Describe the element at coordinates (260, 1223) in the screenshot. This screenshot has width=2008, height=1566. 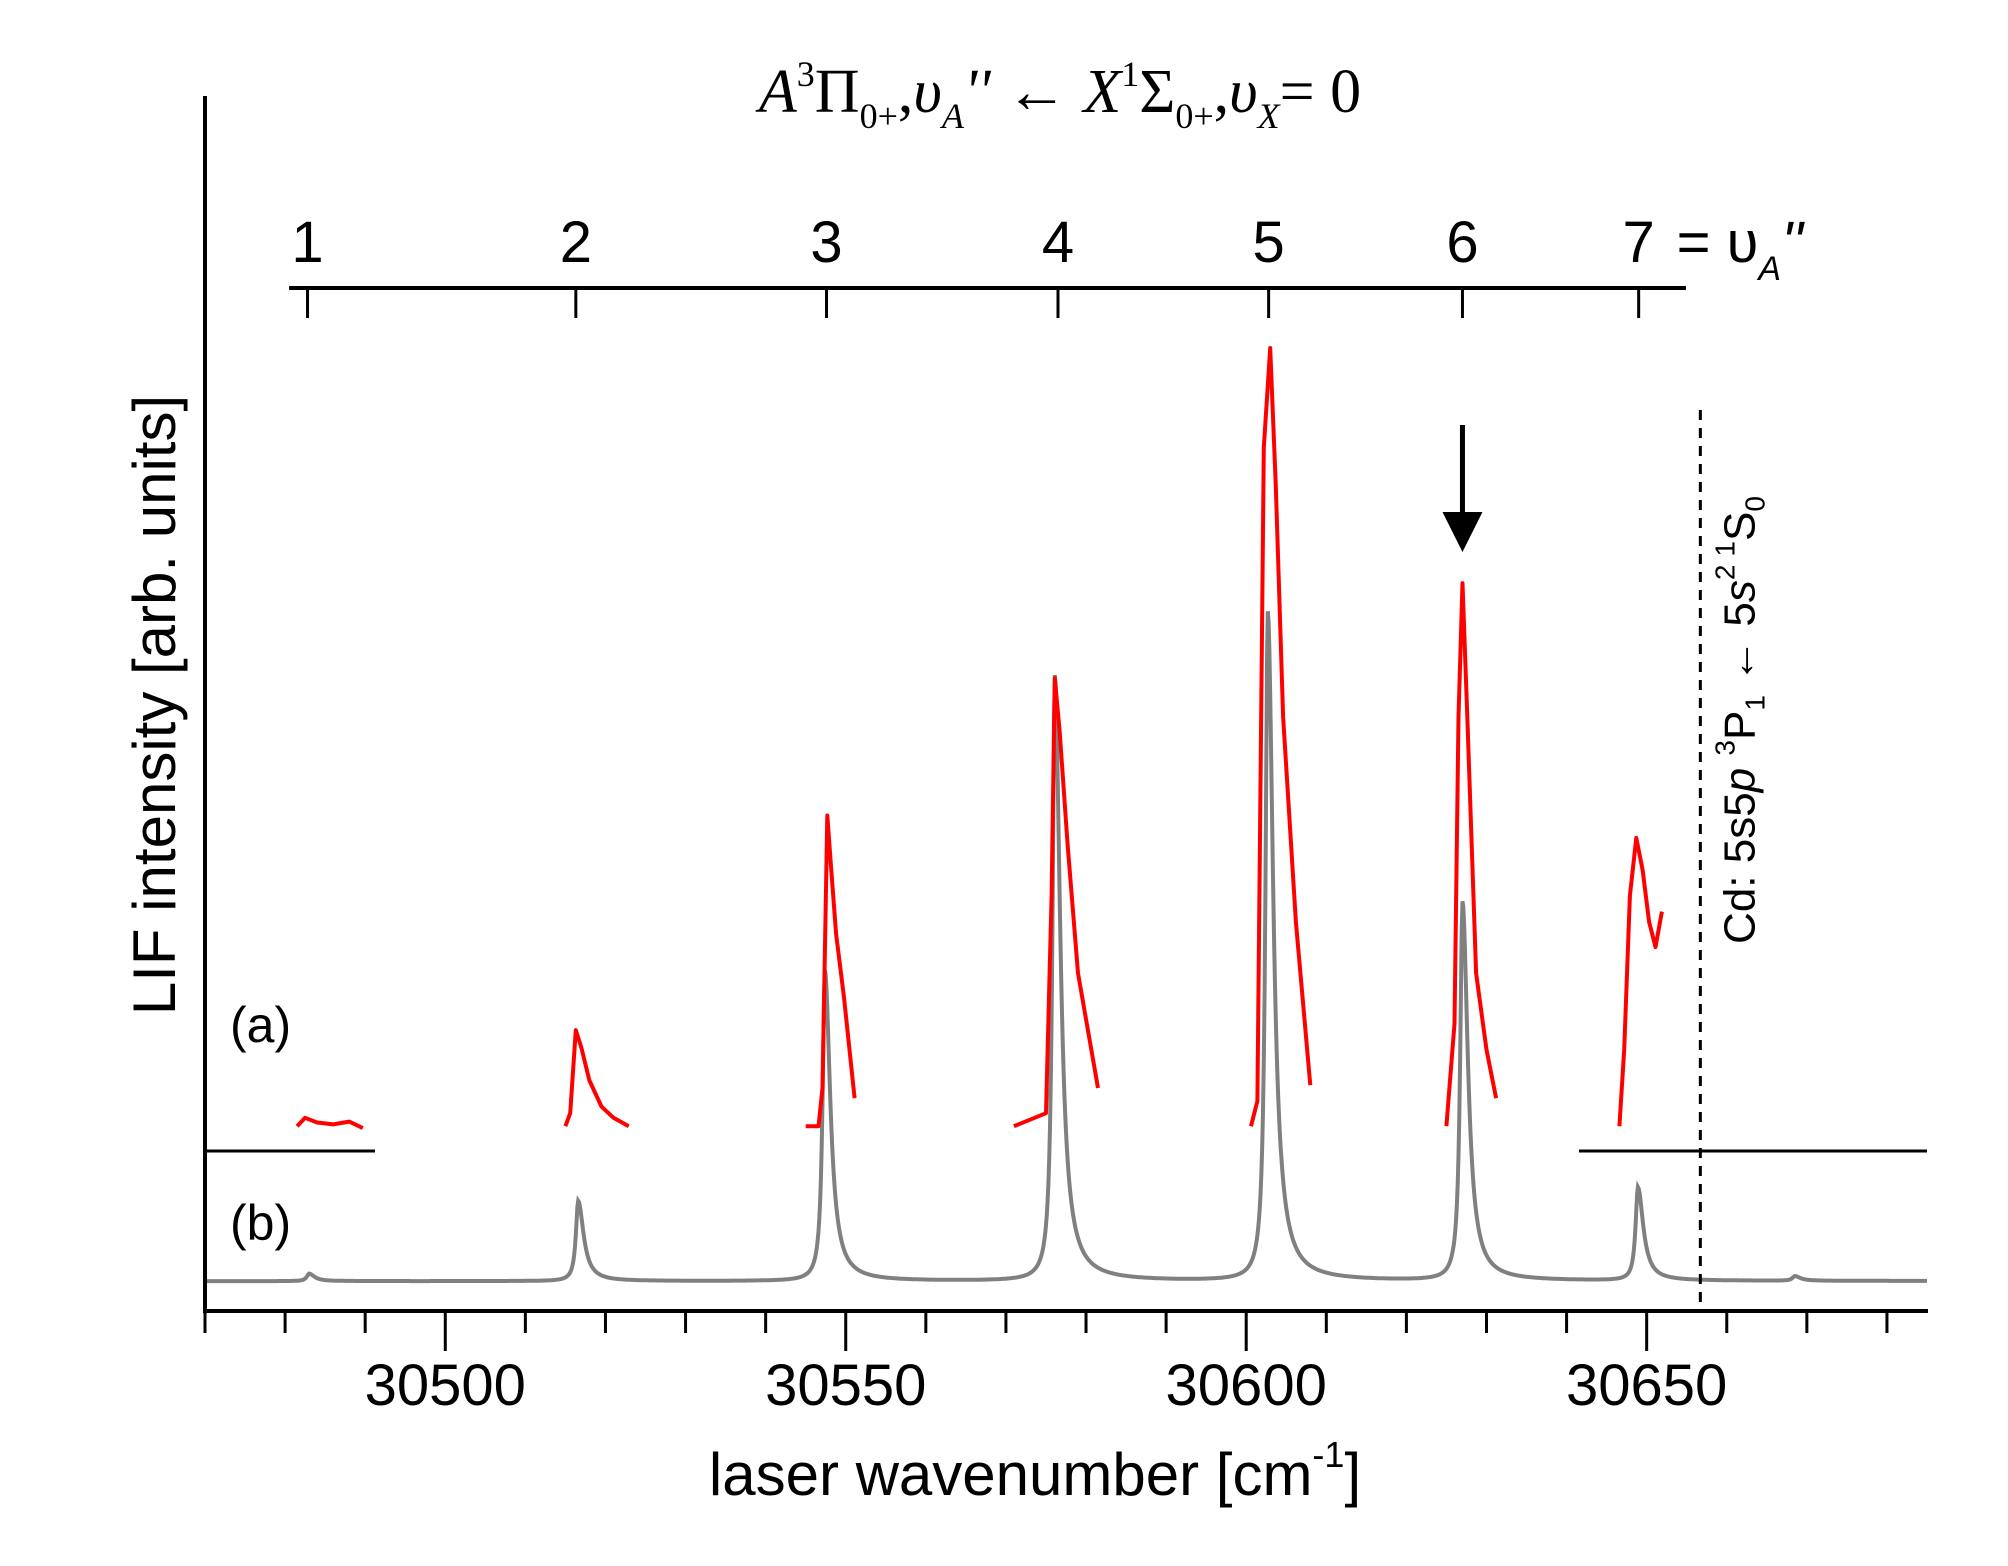
I see `series-b-label: (b)` at that location.